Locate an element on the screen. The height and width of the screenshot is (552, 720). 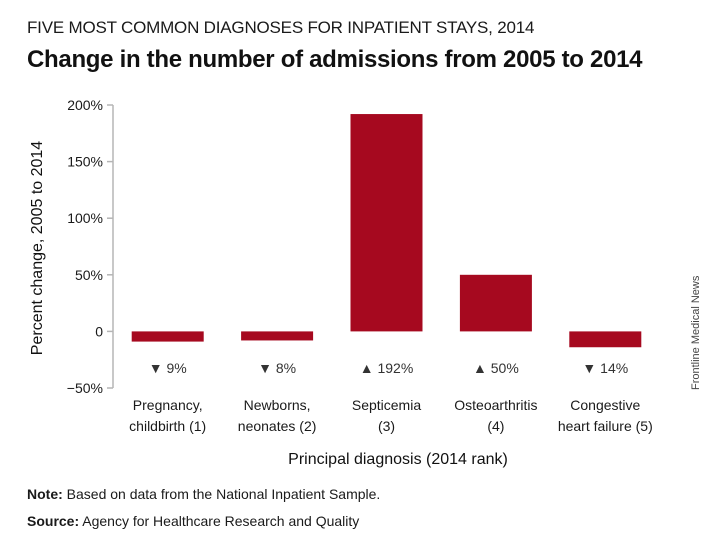
y-tick-label: −50% is located at coordinates (85, 388).